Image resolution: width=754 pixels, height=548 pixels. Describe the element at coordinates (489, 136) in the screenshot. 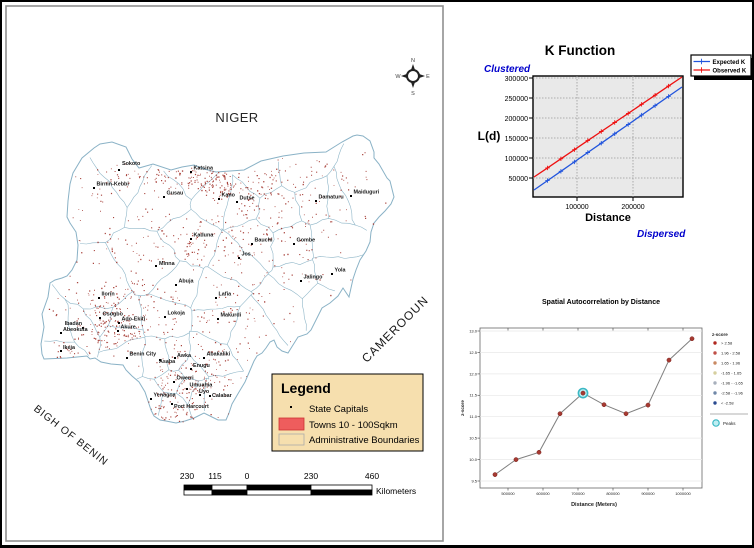

I see `svg-text: L(d)` at that location.